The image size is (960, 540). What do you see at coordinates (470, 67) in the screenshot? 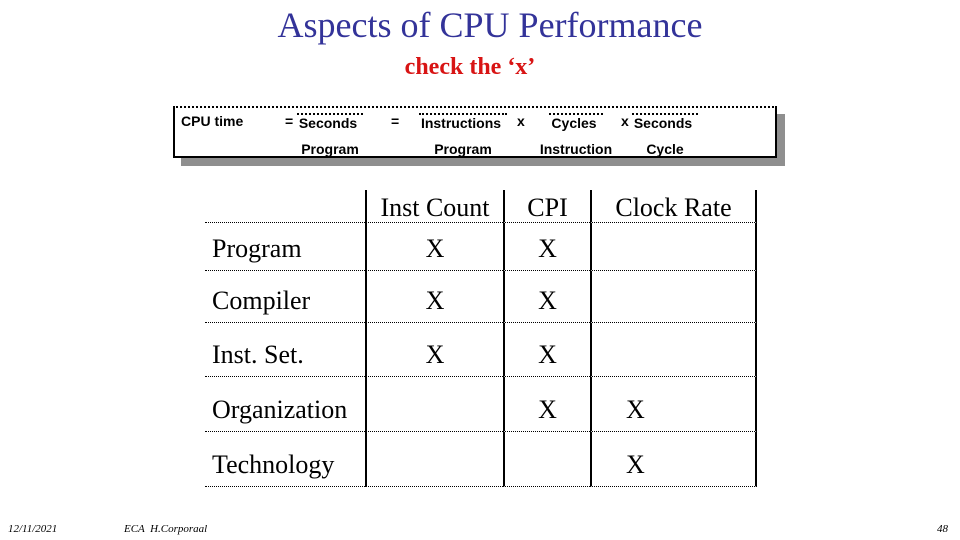
I see `slide-subtitle: check the ‘x’` at bounding box center [470, 67].